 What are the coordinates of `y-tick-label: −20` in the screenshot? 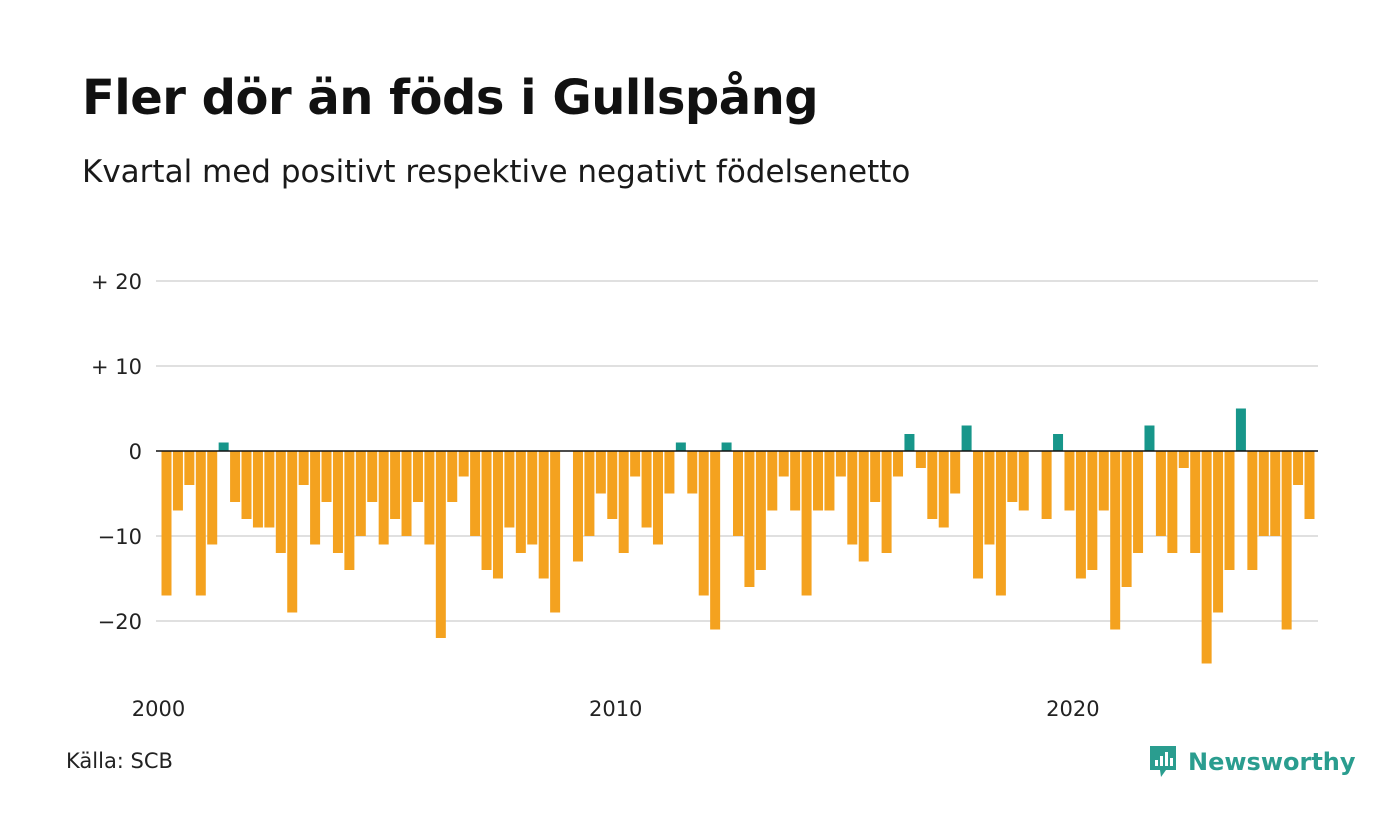 It's located at (120, 622).